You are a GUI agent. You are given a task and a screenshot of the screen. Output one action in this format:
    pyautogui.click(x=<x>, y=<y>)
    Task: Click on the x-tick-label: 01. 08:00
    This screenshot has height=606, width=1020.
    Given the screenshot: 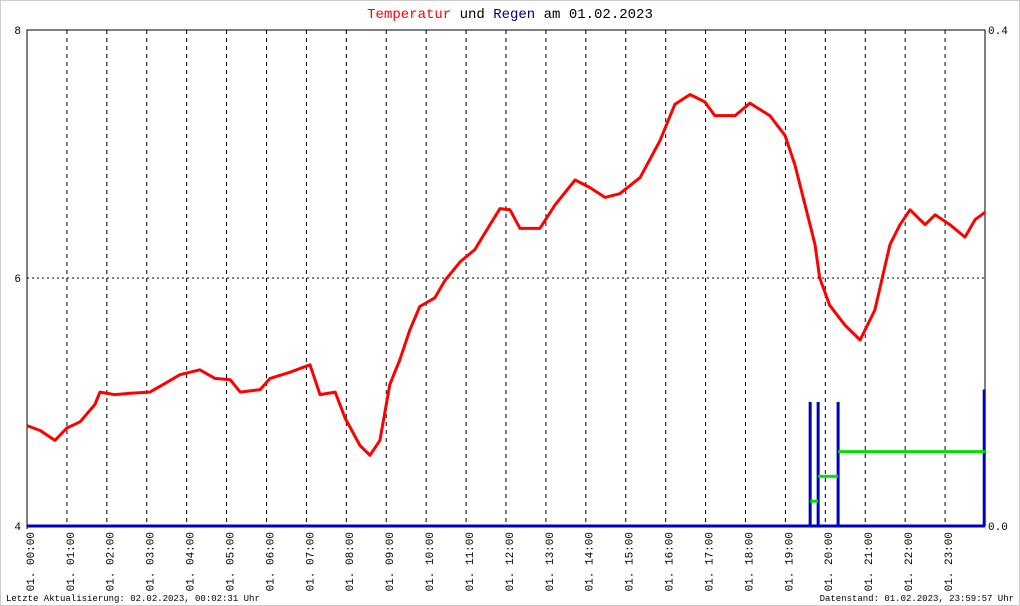 What is the action you would take?
    pyautogui.click(x=351, y=561)
    